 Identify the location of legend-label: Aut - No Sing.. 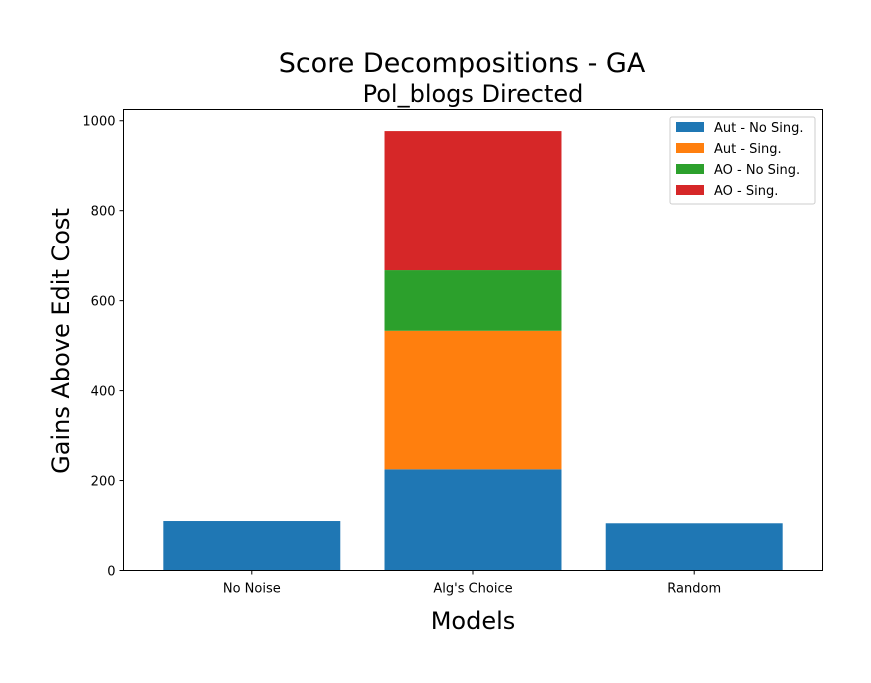
(758, 128).